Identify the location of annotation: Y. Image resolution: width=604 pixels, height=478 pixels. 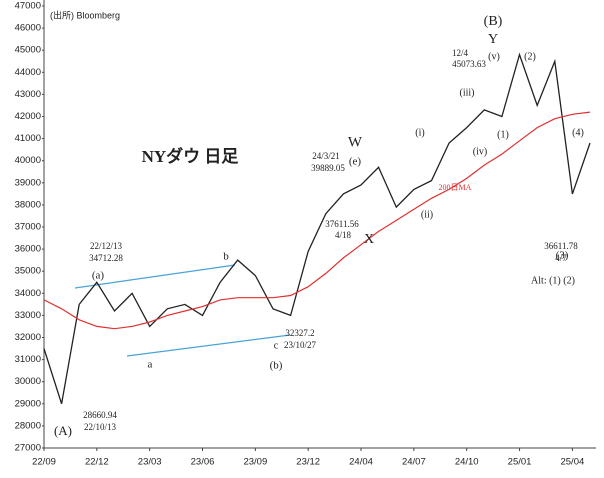
(493, 39).